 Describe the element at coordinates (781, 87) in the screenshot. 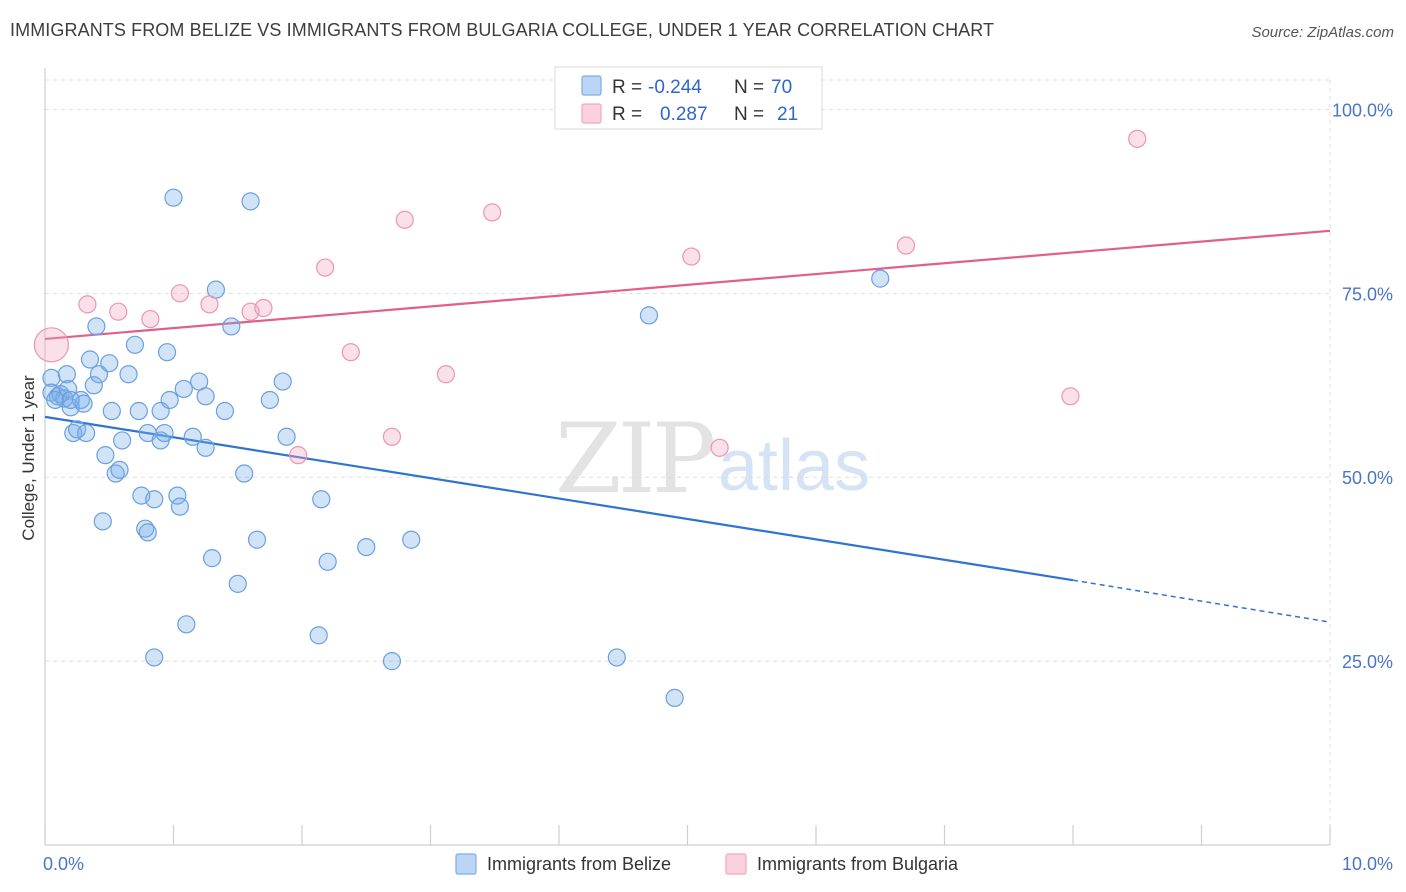

I see `legend-belize-n-value: 70` at that location.